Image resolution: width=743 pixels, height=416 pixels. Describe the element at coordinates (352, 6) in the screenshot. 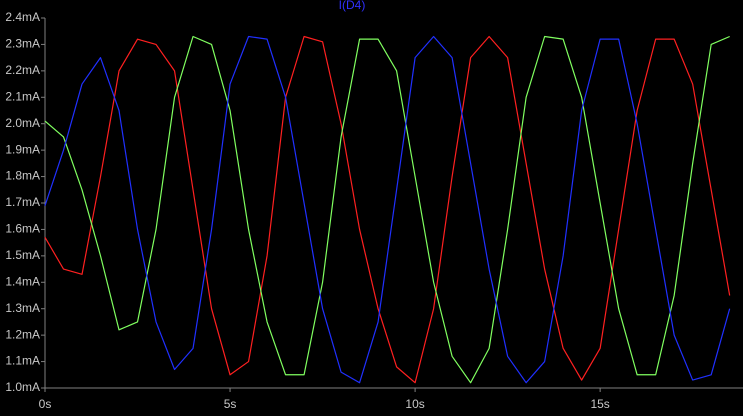

I see `chart-title: I(D4)` at that location.